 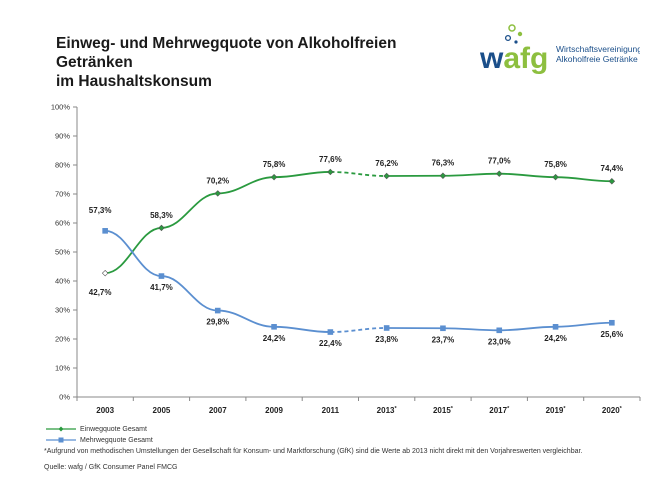 What do you see at coordinates (386, 339) in the screenshot?
I see `mehrweg-data-label: 23,8%` at bounding box center [386, 339].